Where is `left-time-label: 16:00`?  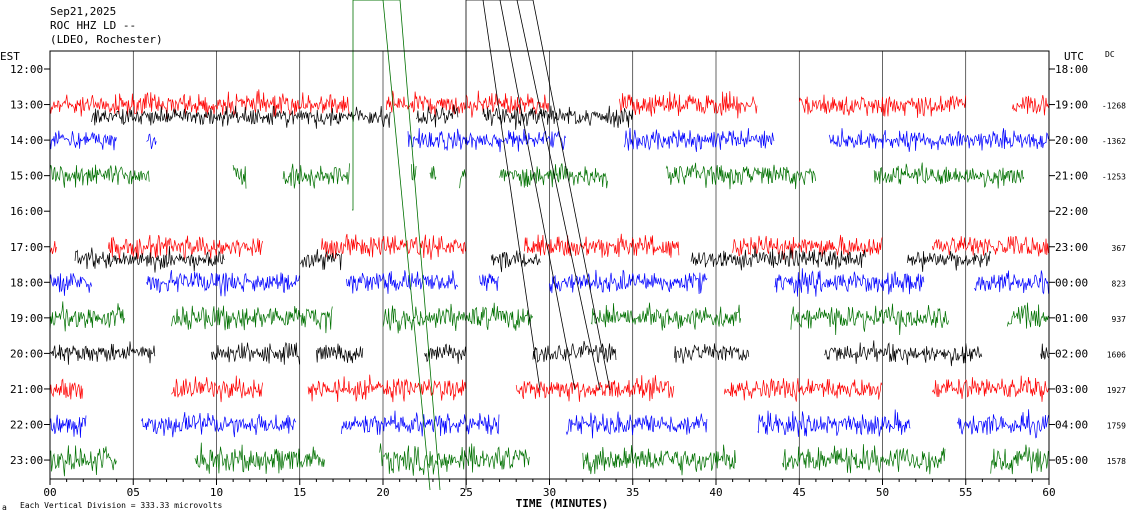 left-time-label: 16:00 is located at coordinates (26, 211).